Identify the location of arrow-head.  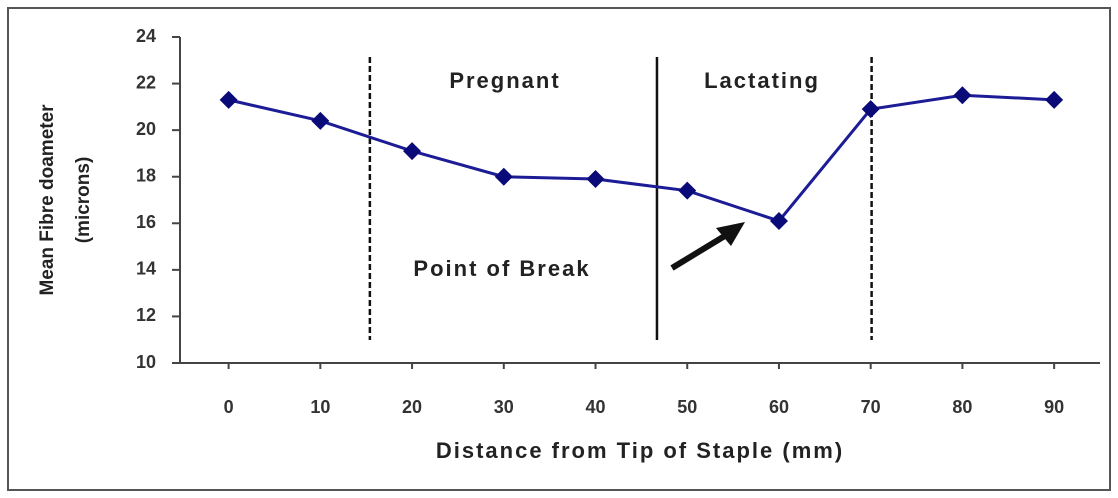
(730, 234).